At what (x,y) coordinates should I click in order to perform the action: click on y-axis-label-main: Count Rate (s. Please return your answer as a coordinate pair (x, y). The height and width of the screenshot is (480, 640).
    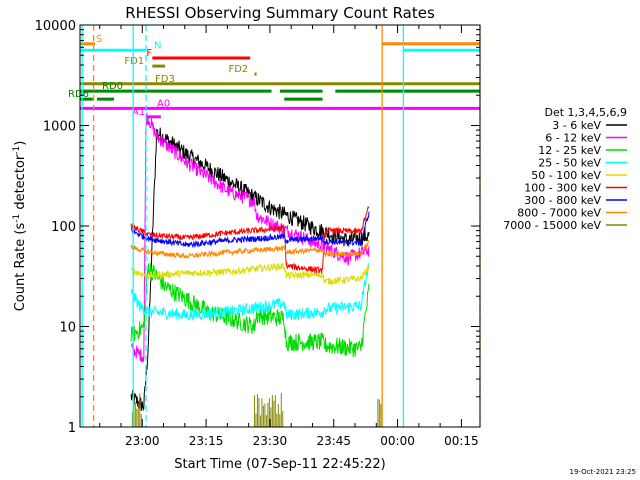
    Looking at the image, I should click on (20, 267).